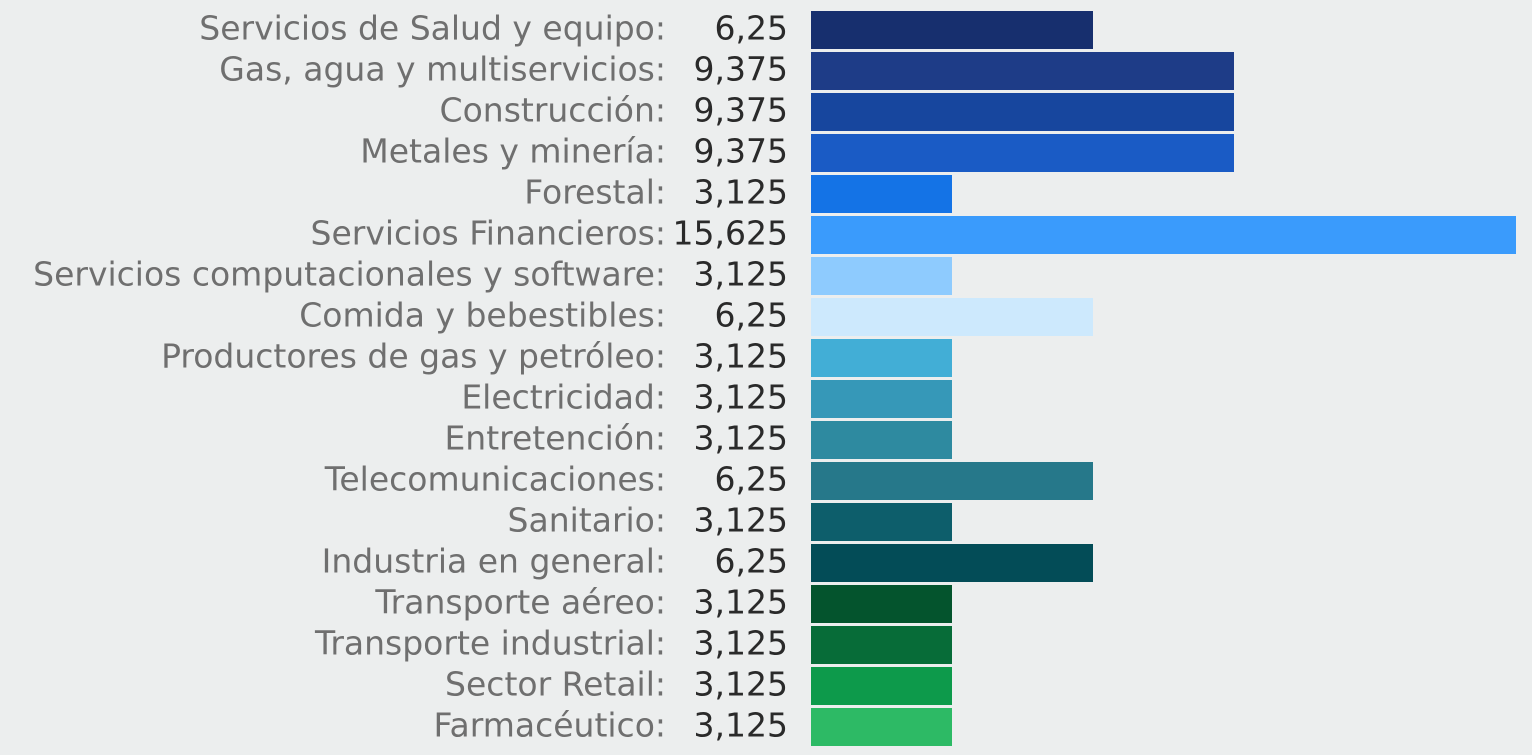 The height and width of the screenshot is (755, 1532). I want to click on category-label: Servicios de Salud y equipo:, so click(432, 28).